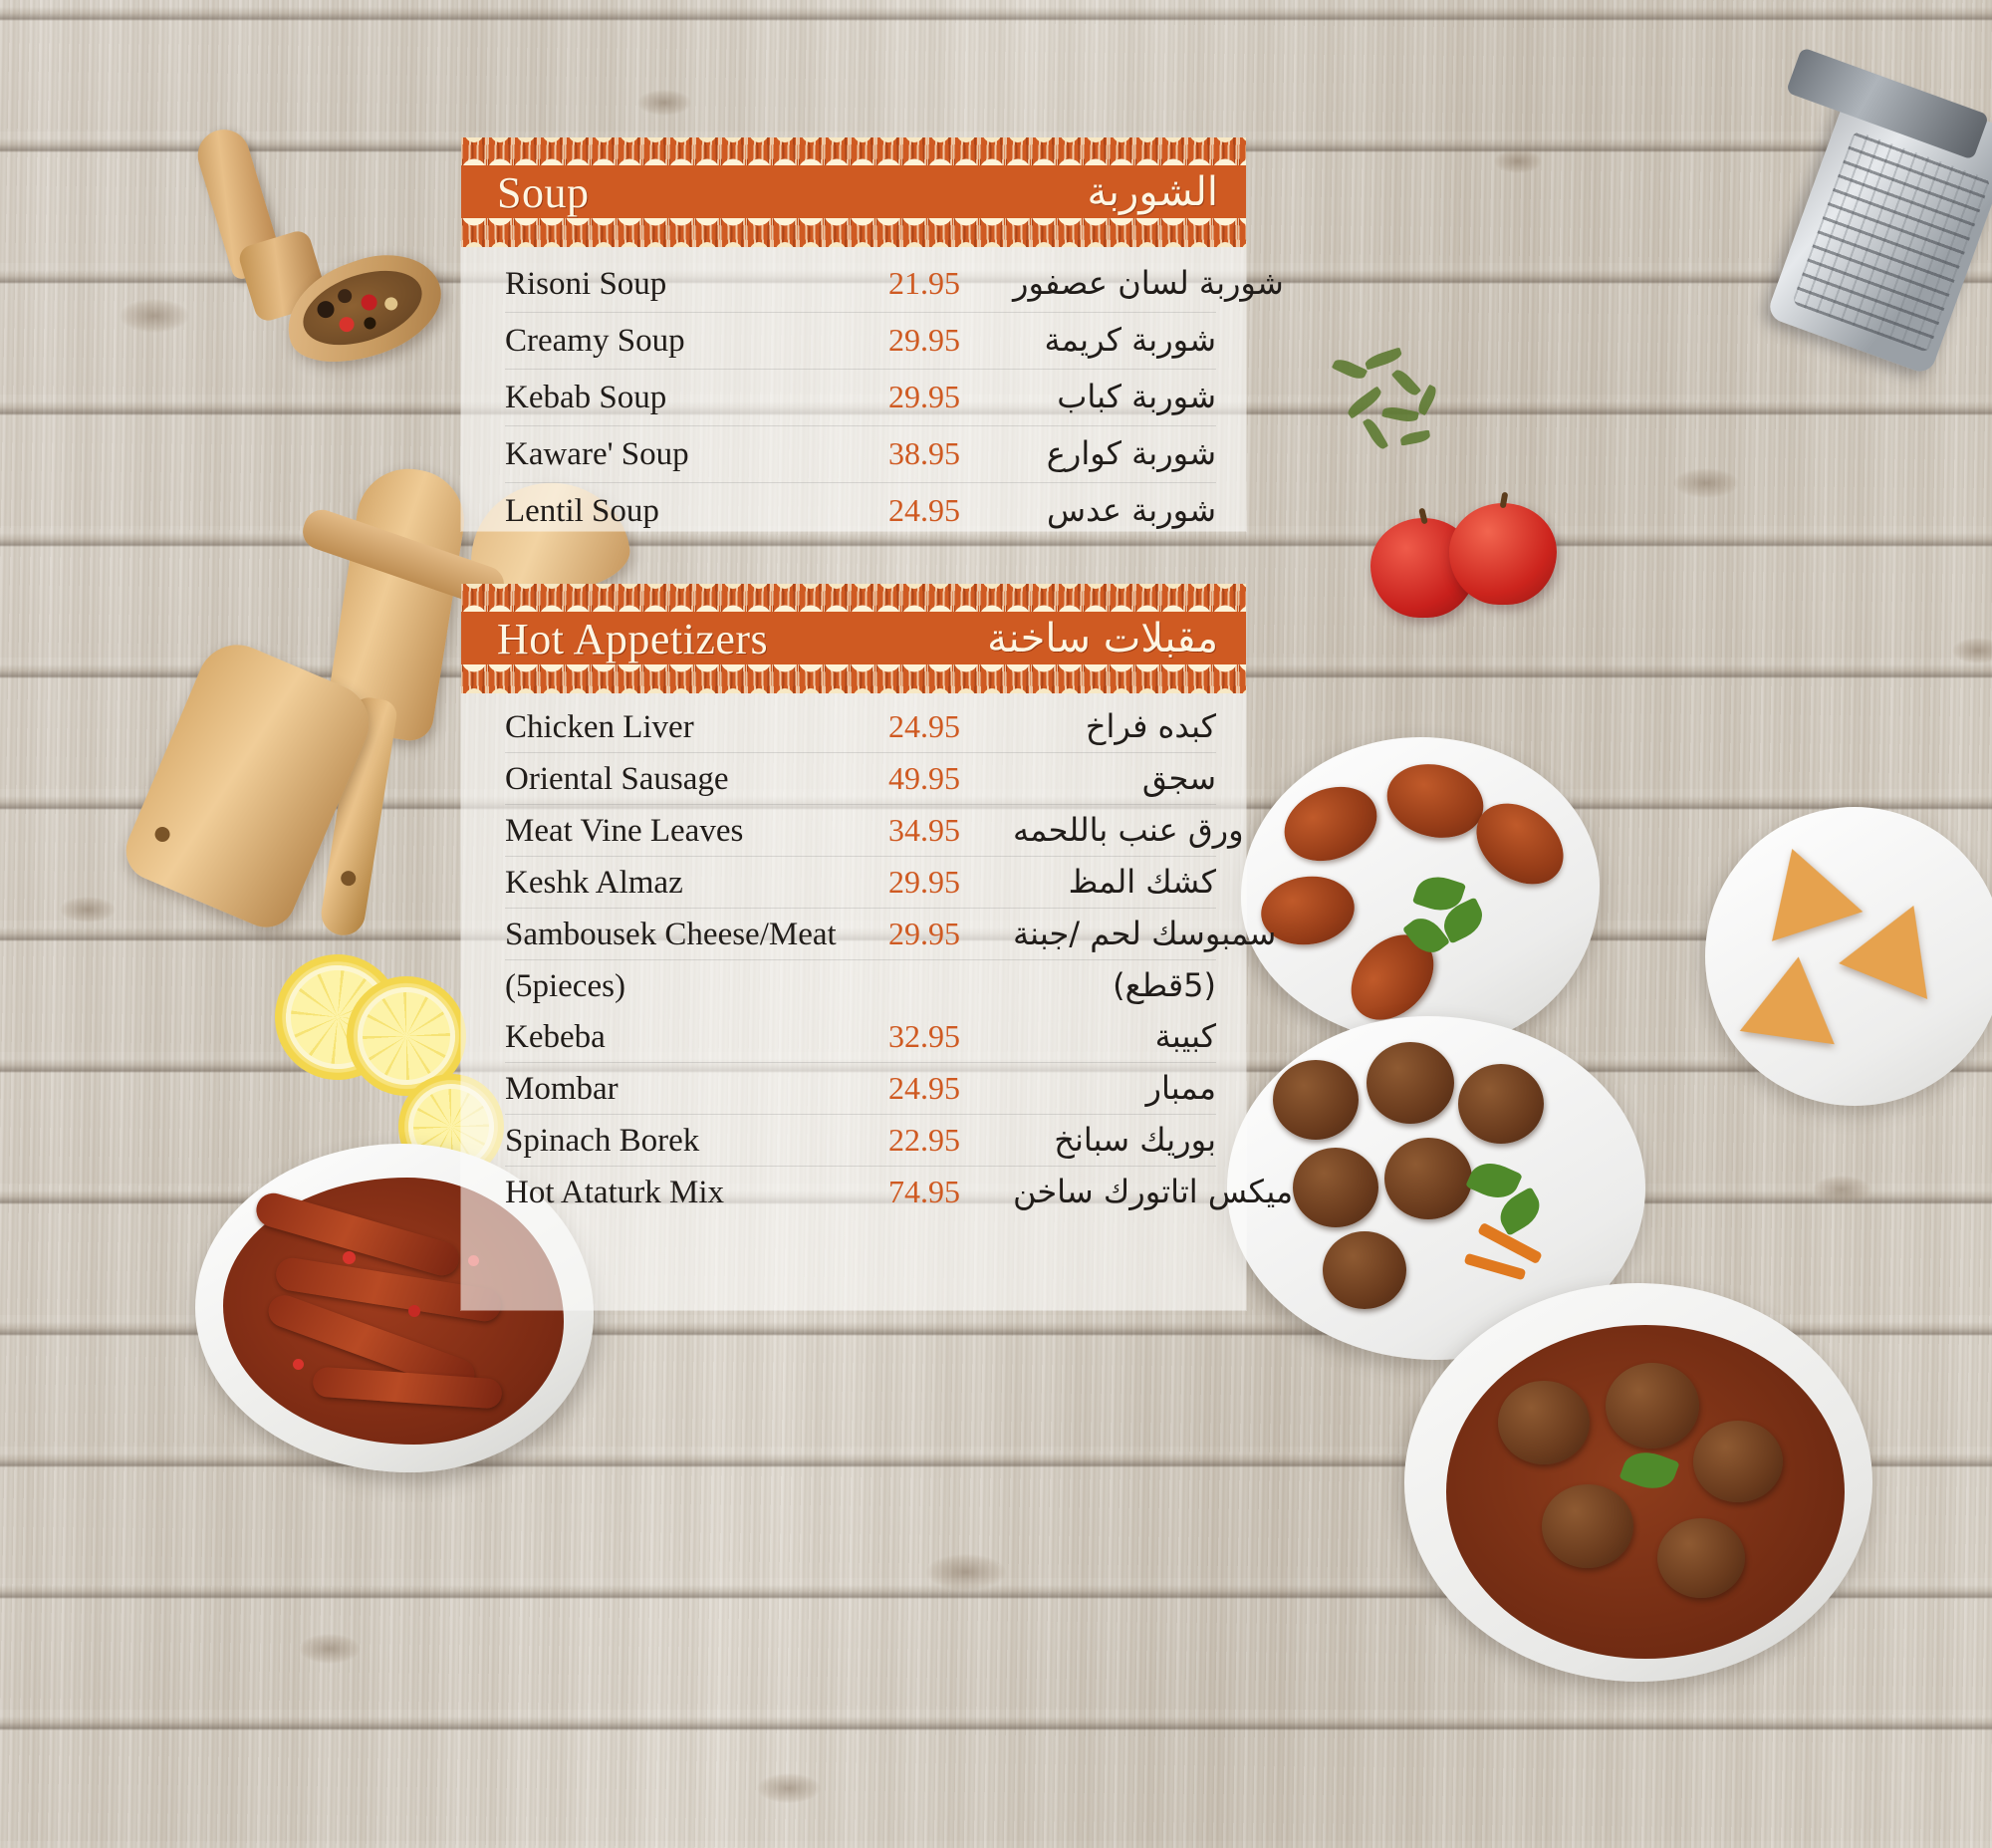 The height and width of the screenshot is (1848, 1992). Describe the element at coordinates (1150, 726) in the screenshot. I see `menu-item-name-ar: كبده فراخ` at that location.